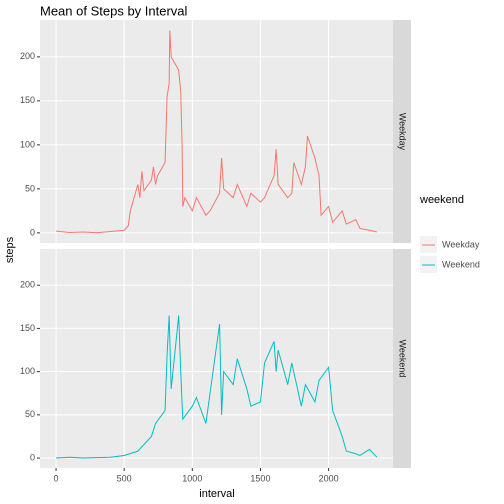 This screenshot has height=504, width=504. I want to click on x-tick-label: 2000, so click(329, 478).